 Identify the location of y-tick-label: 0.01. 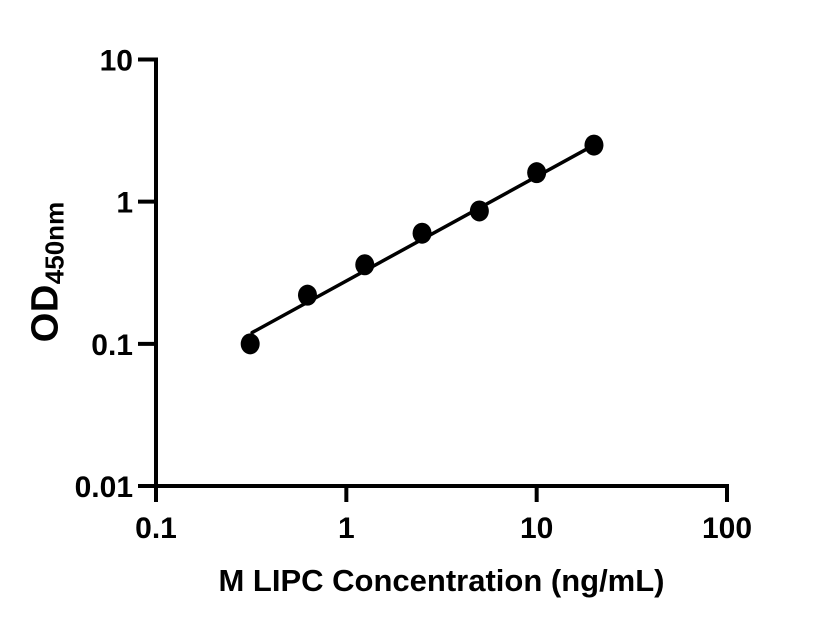
(104, 487).